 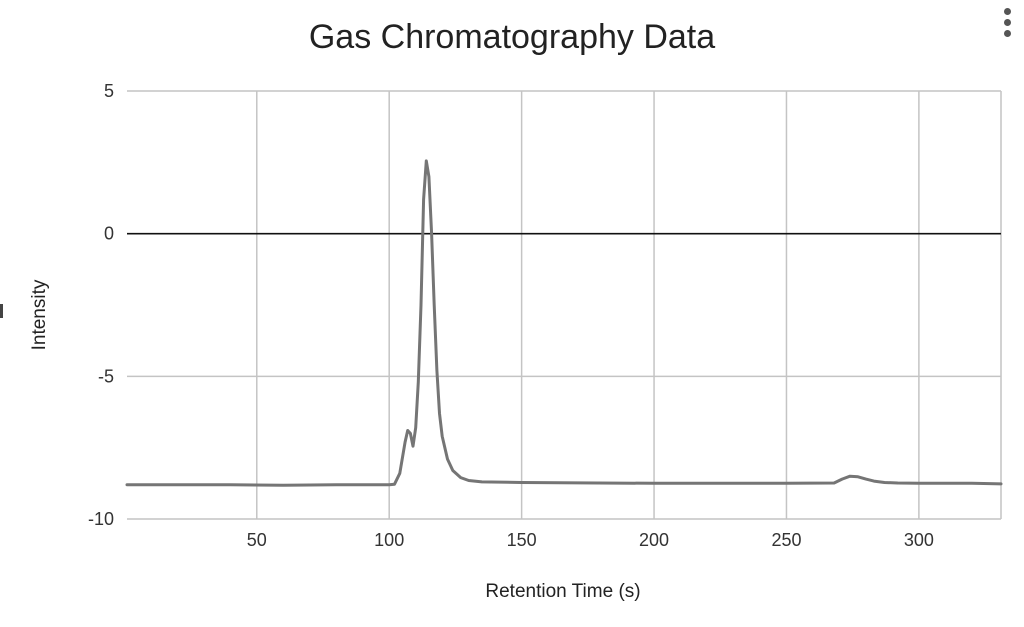 What do you see at coordinates (257, 540) in the screenshot?
I see `x-tick-label: 50` at bounding box center [257, 540].